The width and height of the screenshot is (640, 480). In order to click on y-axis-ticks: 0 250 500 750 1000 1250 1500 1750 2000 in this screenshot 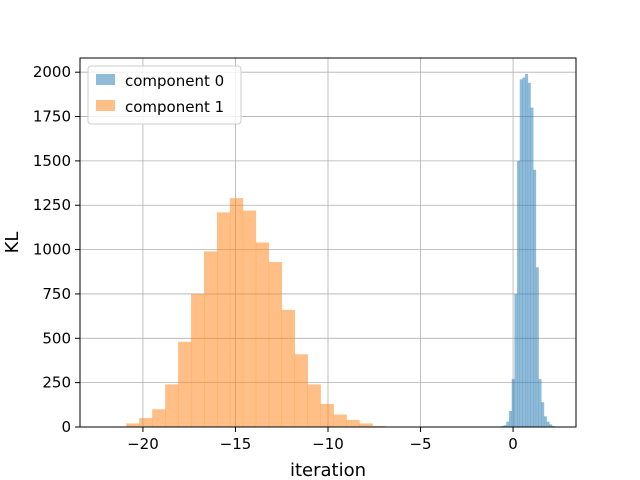, I will do `click(56, 249)`.